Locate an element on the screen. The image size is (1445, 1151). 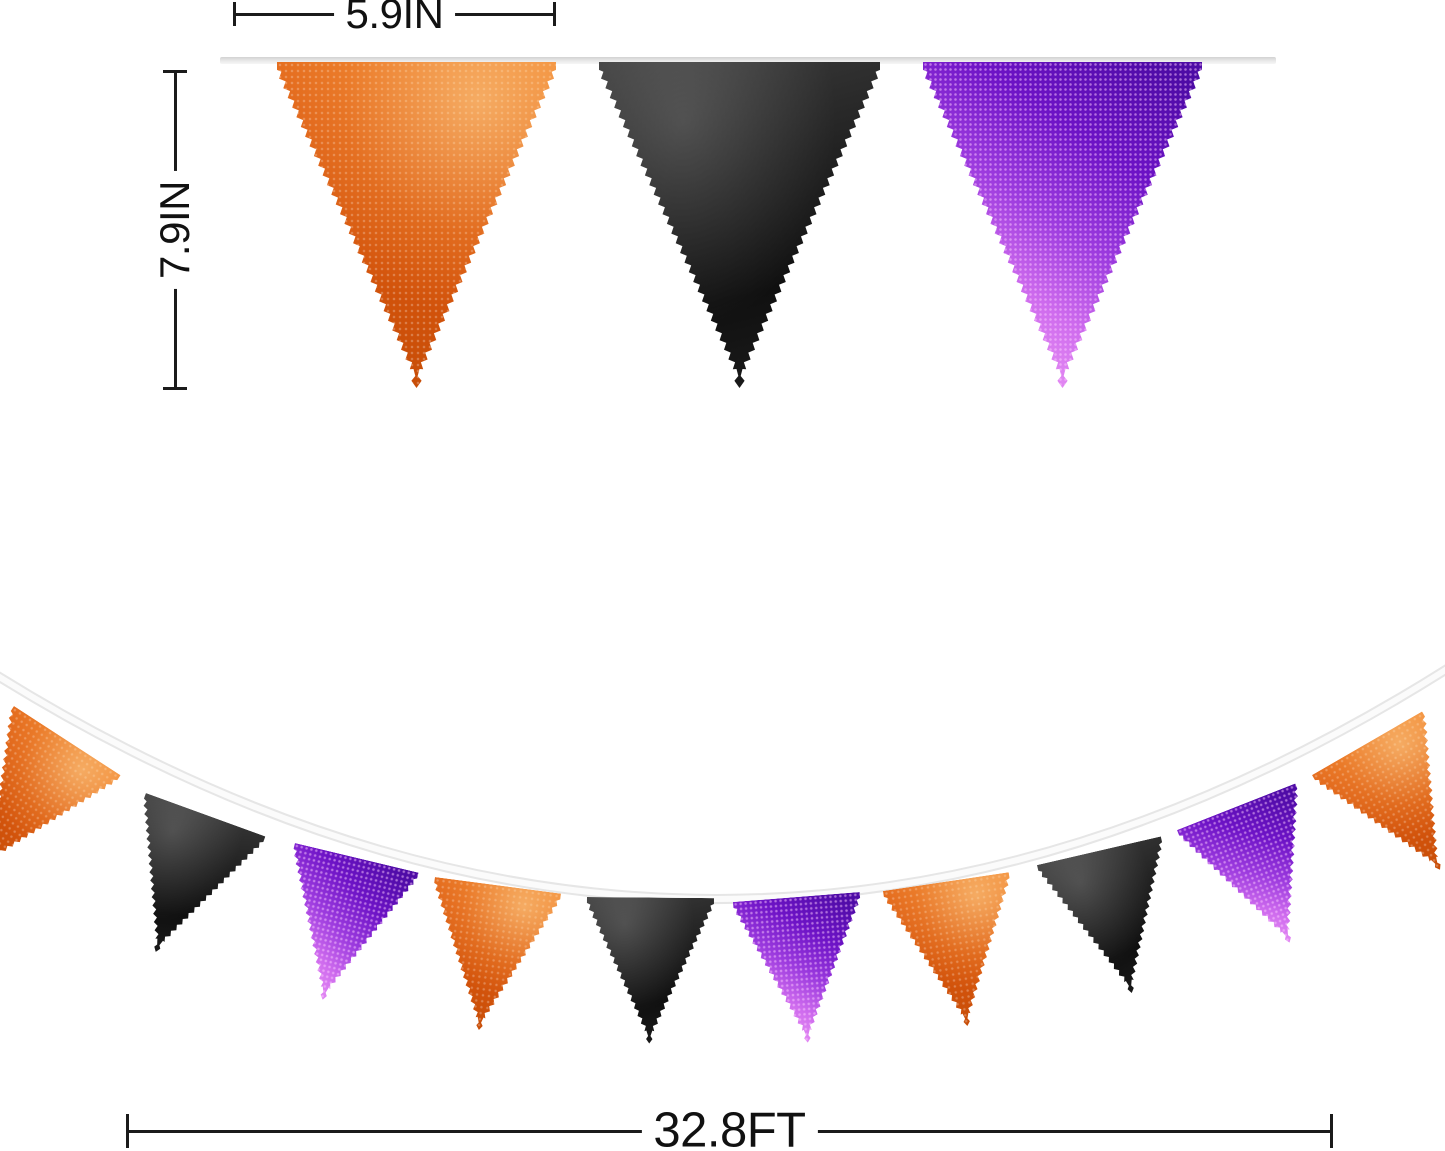
height-dimension-annotation: 7.9IN is located at coordinates (174, 230).